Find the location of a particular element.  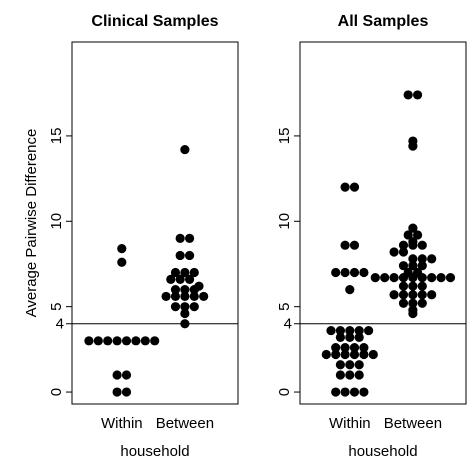

threshold-label: 4 is located at coordinates (288, 324).